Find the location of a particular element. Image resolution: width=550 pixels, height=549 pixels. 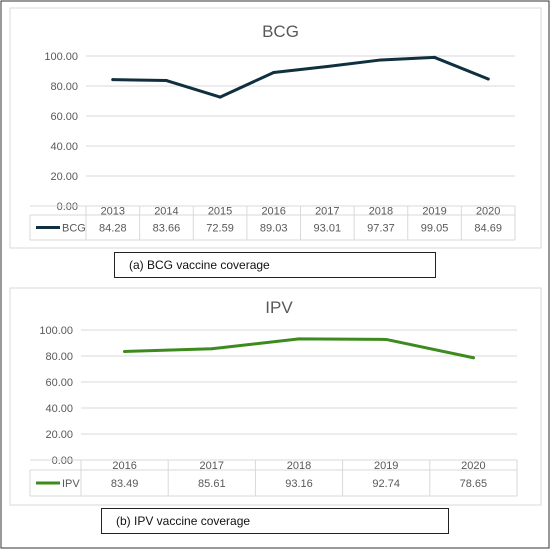

chart-a-legend-label: BCG is located at coordinates (74, 229).